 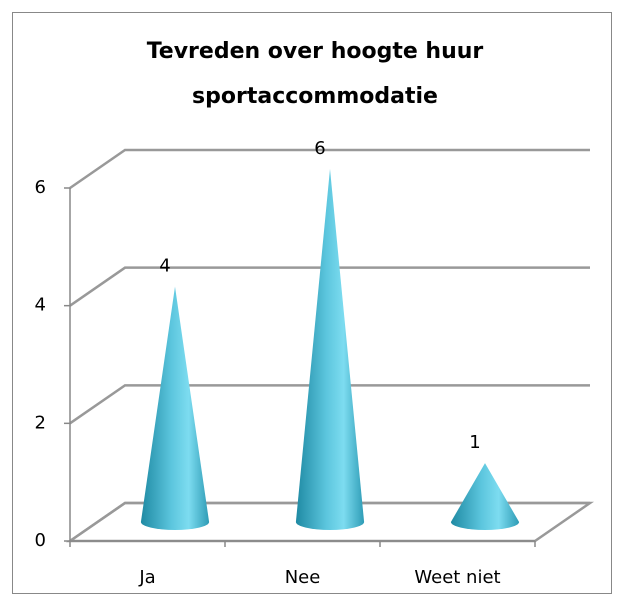 What do you see at coordinates (40, 422) in the screenshot?
I see `y-tick-label: 2` at bounding box center [40, 422].